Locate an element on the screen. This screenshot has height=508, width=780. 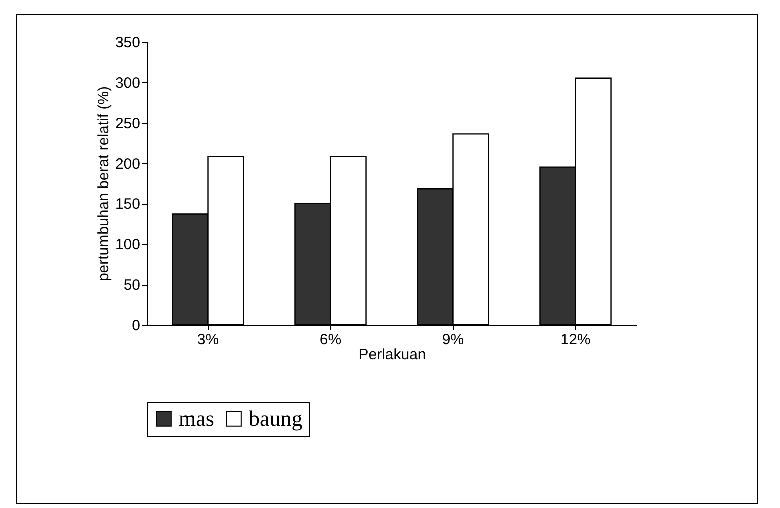
x-tick-label: 3% is located at coordinates (208, 340).